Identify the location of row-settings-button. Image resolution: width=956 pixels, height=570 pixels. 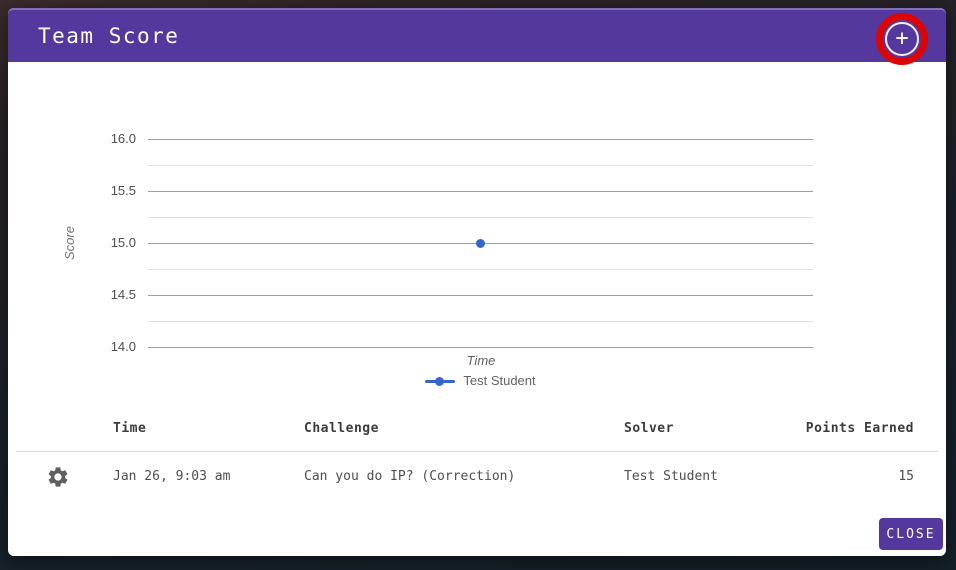
(58, 477).